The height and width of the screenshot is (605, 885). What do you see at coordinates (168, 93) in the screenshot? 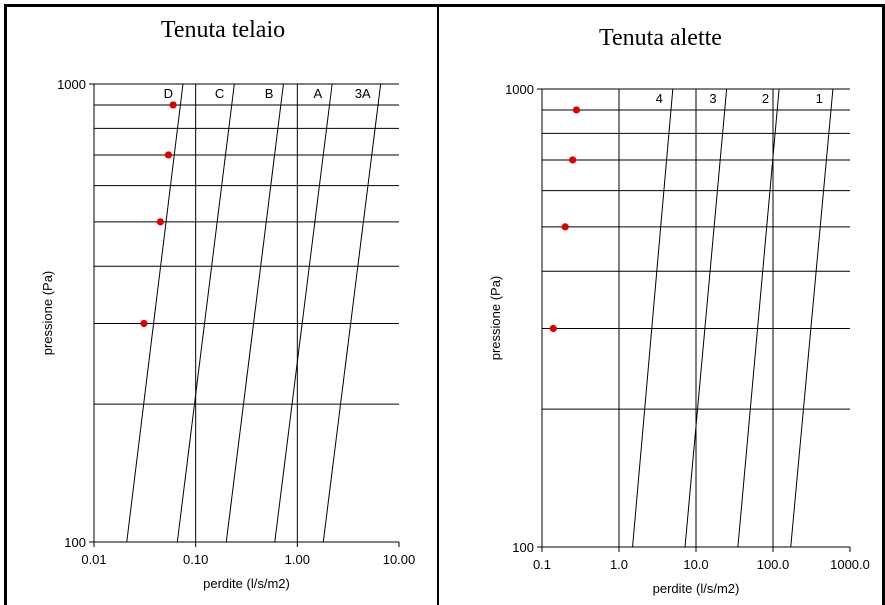
I see `class-line-label: D` at bounding box center [168, 93].